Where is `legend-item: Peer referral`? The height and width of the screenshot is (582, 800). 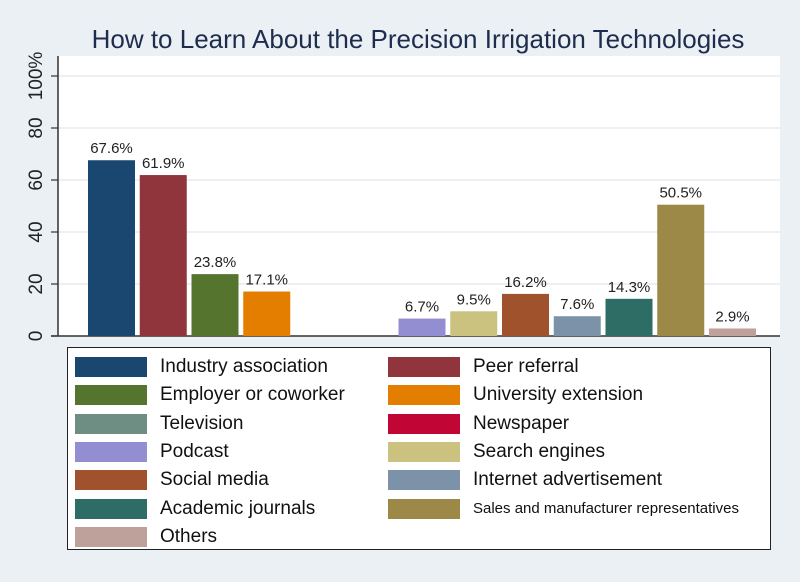 legend-item: Peer referral is located at coordinates (483, 367).